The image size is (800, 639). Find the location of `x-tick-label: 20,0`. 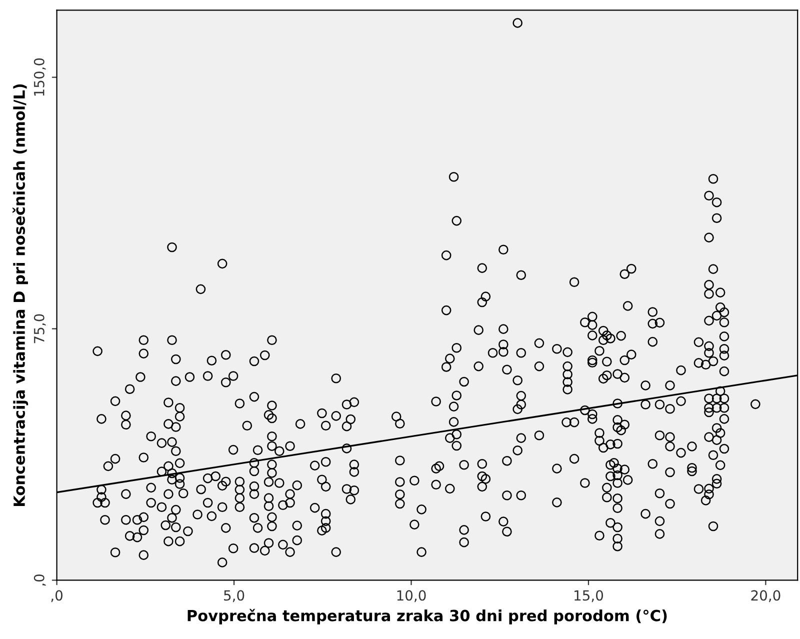

x-tick-label: 20,0 is located at coordinates (765, 596).